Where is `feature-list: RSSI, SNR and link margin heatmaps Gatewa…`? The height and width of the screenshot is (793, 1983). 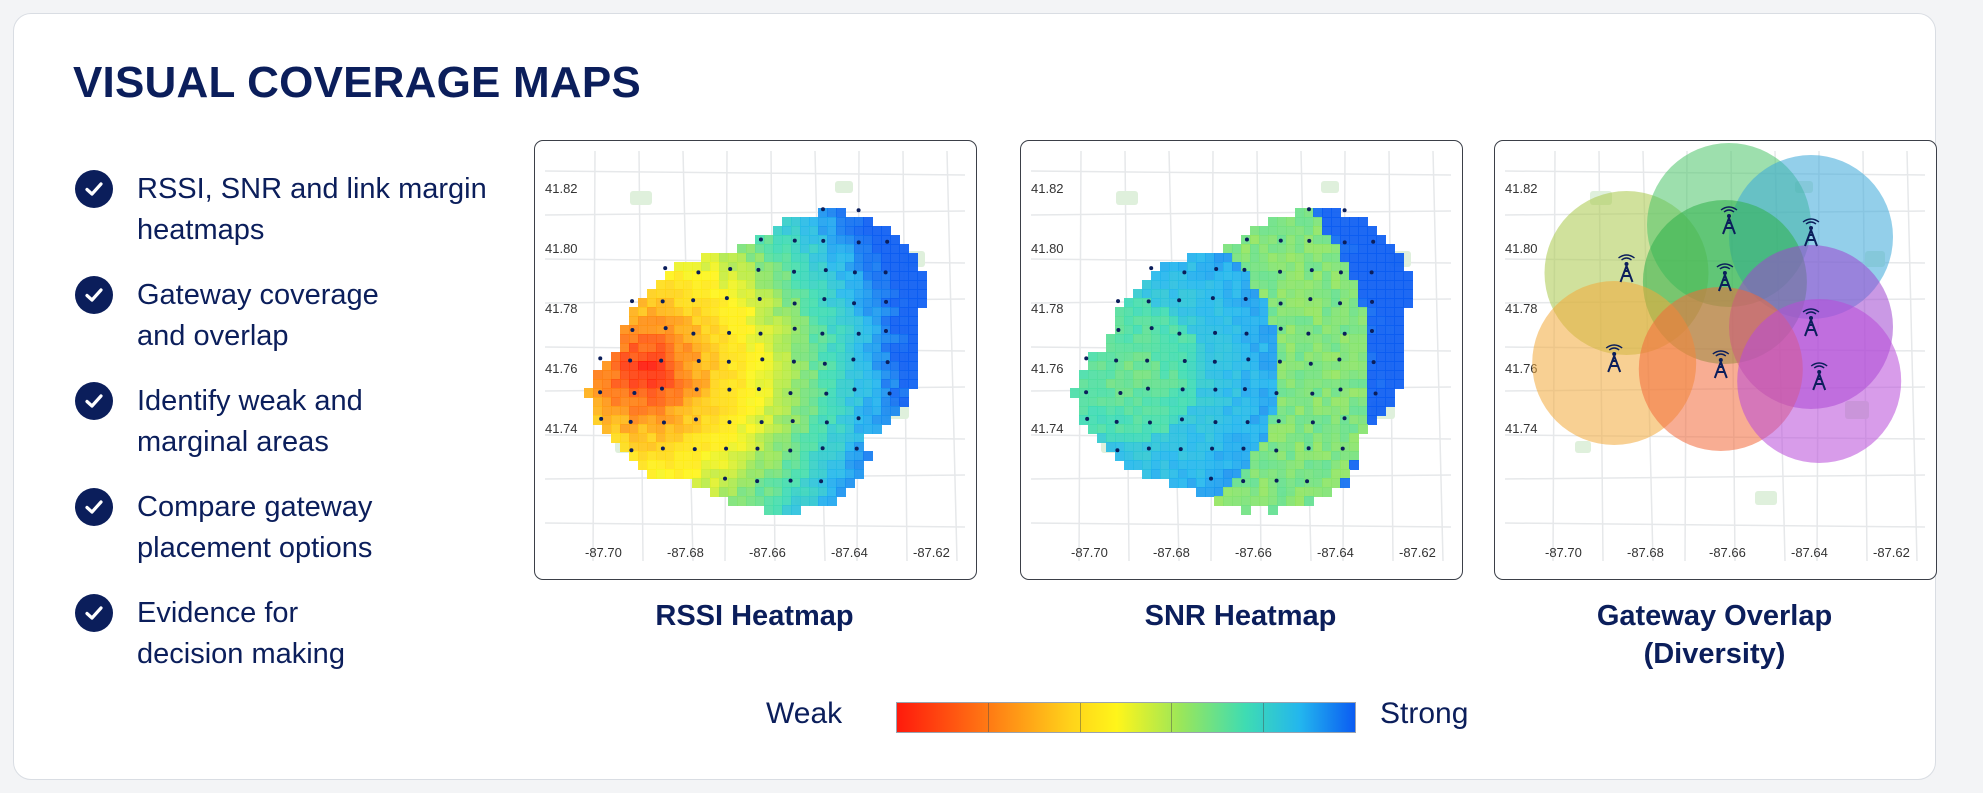
feature-list: RSSI, SNR and link margin heatmaps Gatewa… is located at coordinates (295, 429).